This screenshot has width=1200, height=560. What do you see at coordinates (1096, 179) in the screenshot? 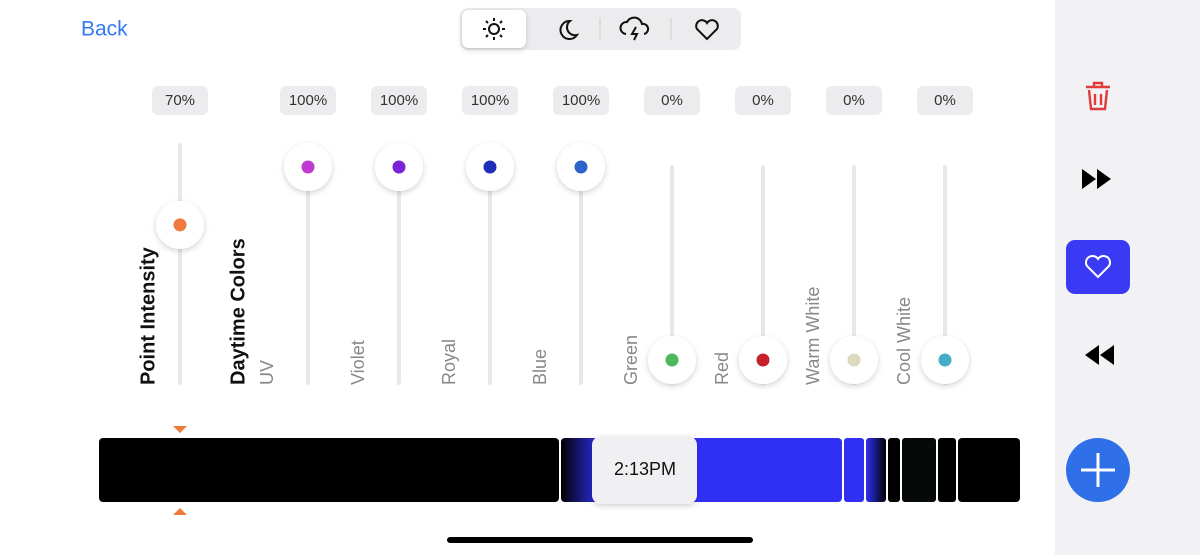
I see `fast-forward-button` at bounding box center [1096, 179].